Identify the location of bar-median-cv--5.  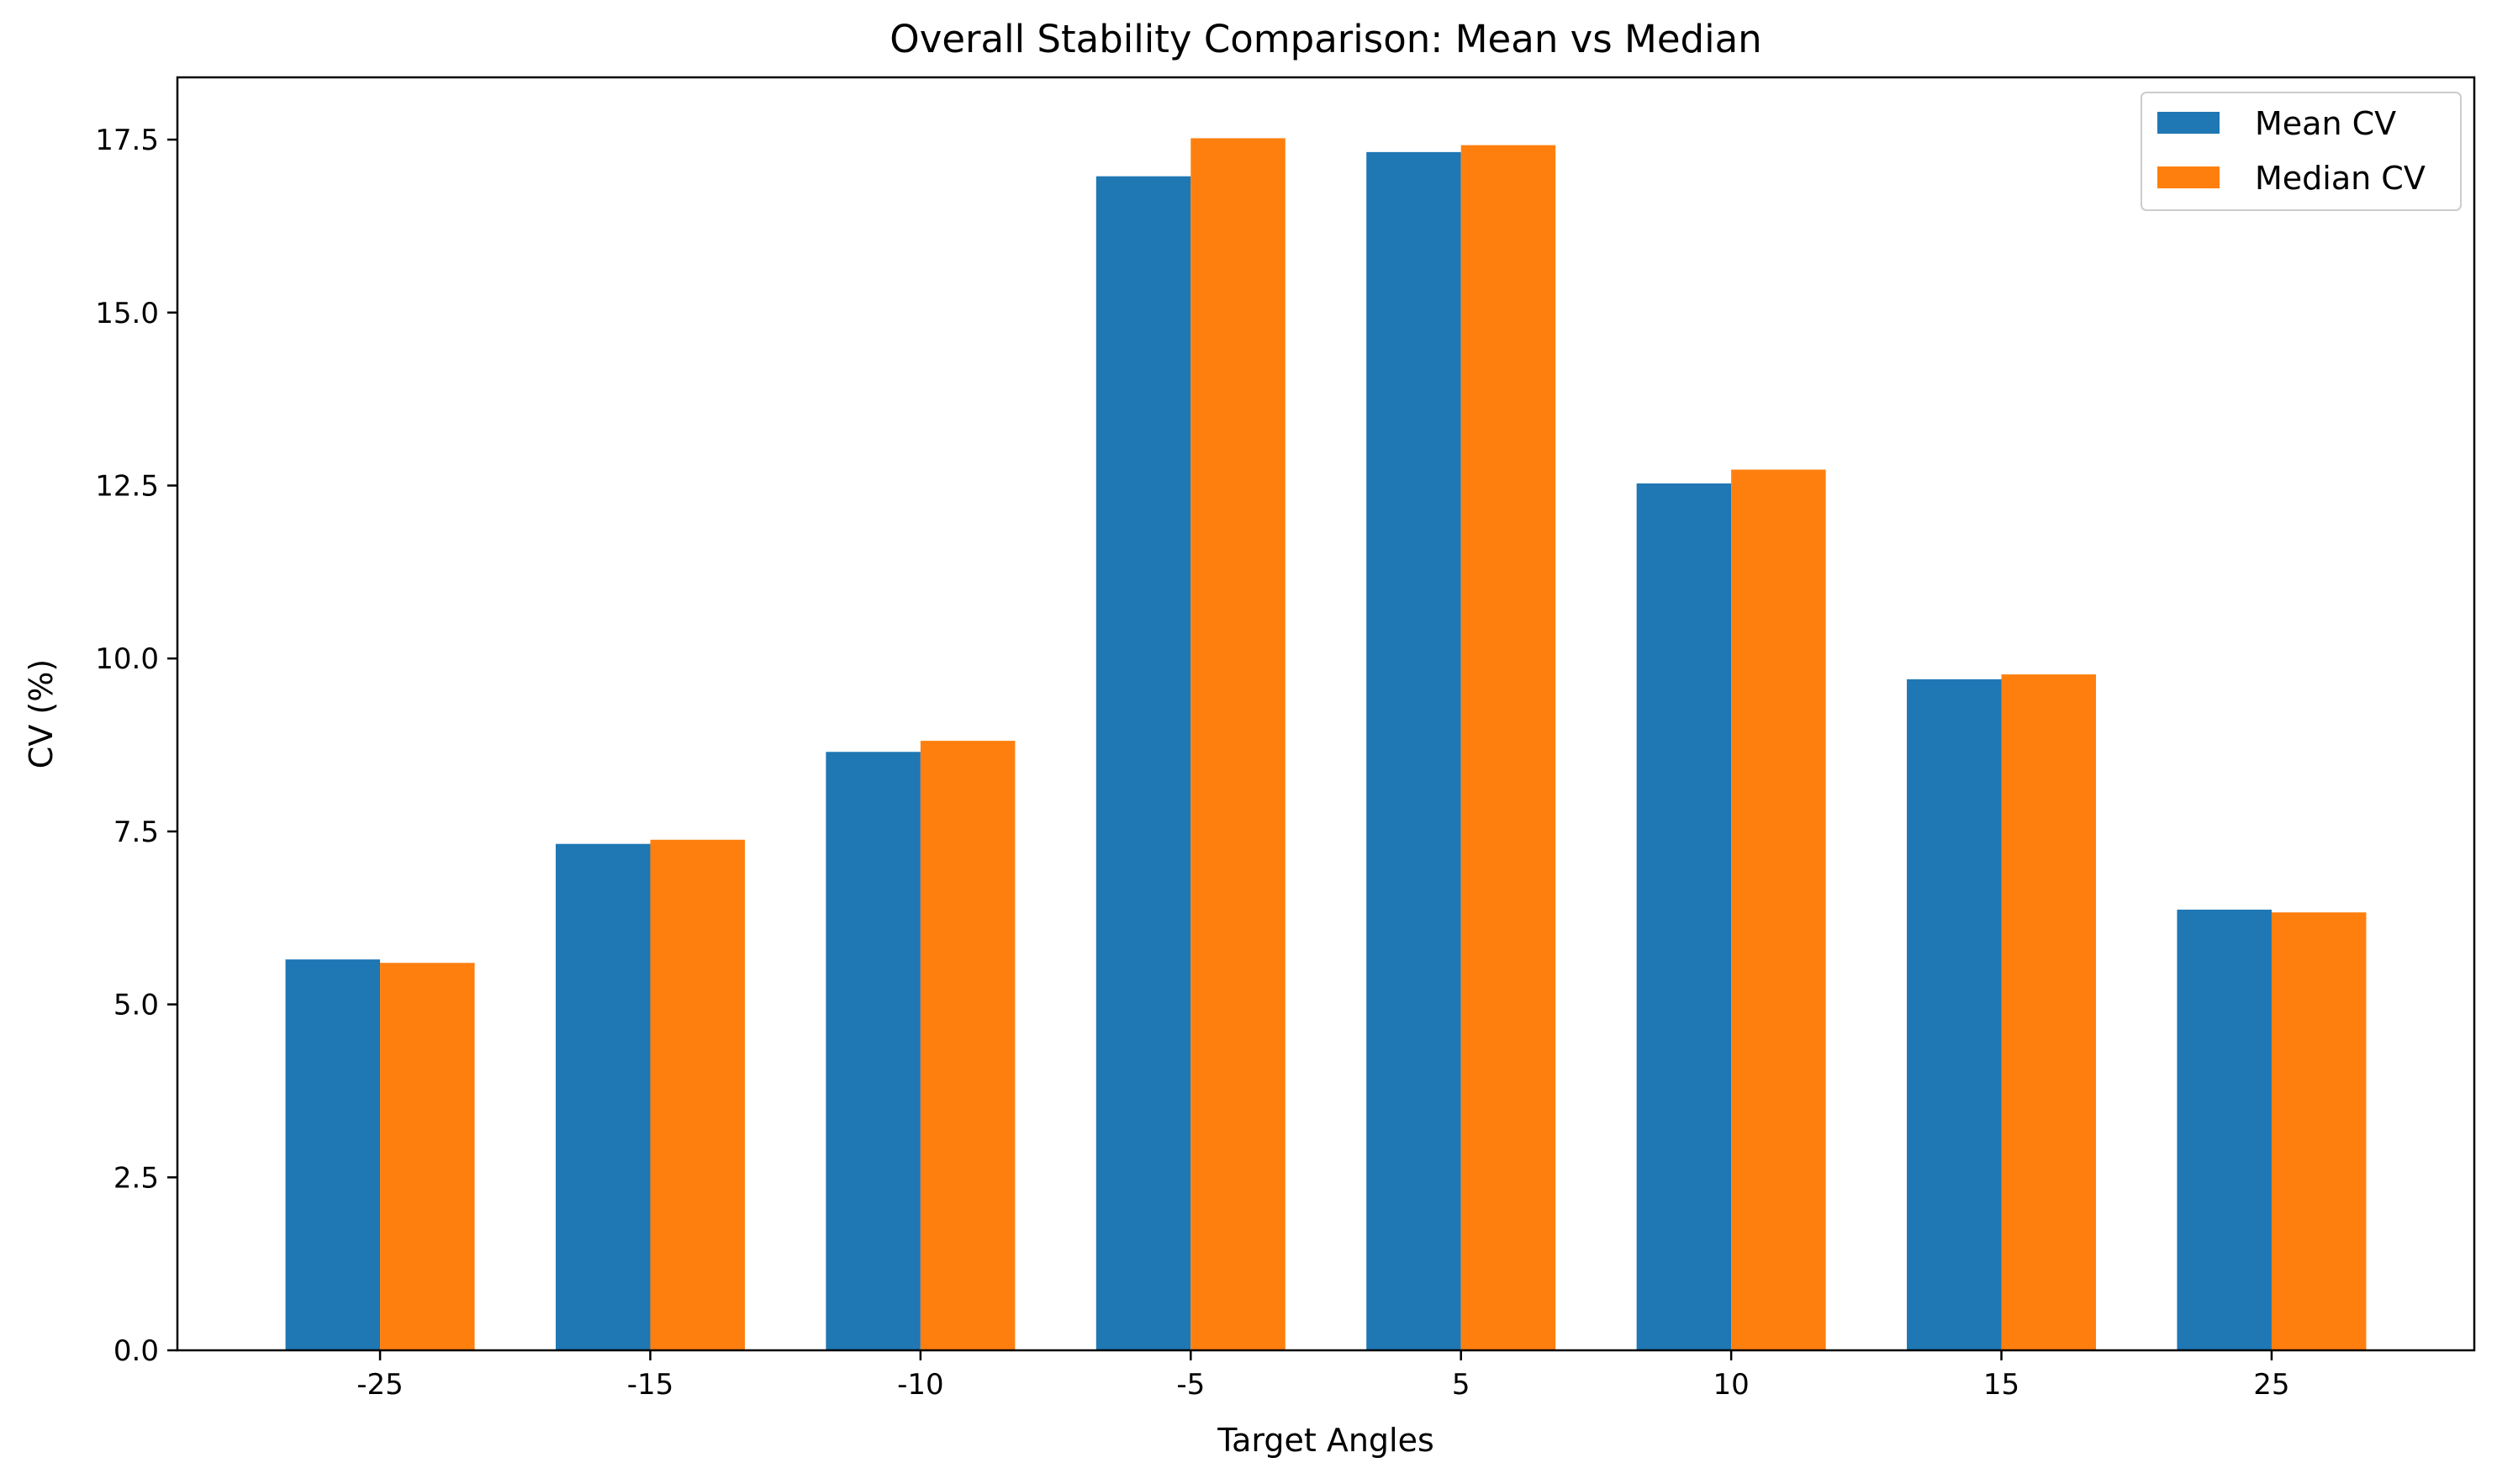
(1237, 744).